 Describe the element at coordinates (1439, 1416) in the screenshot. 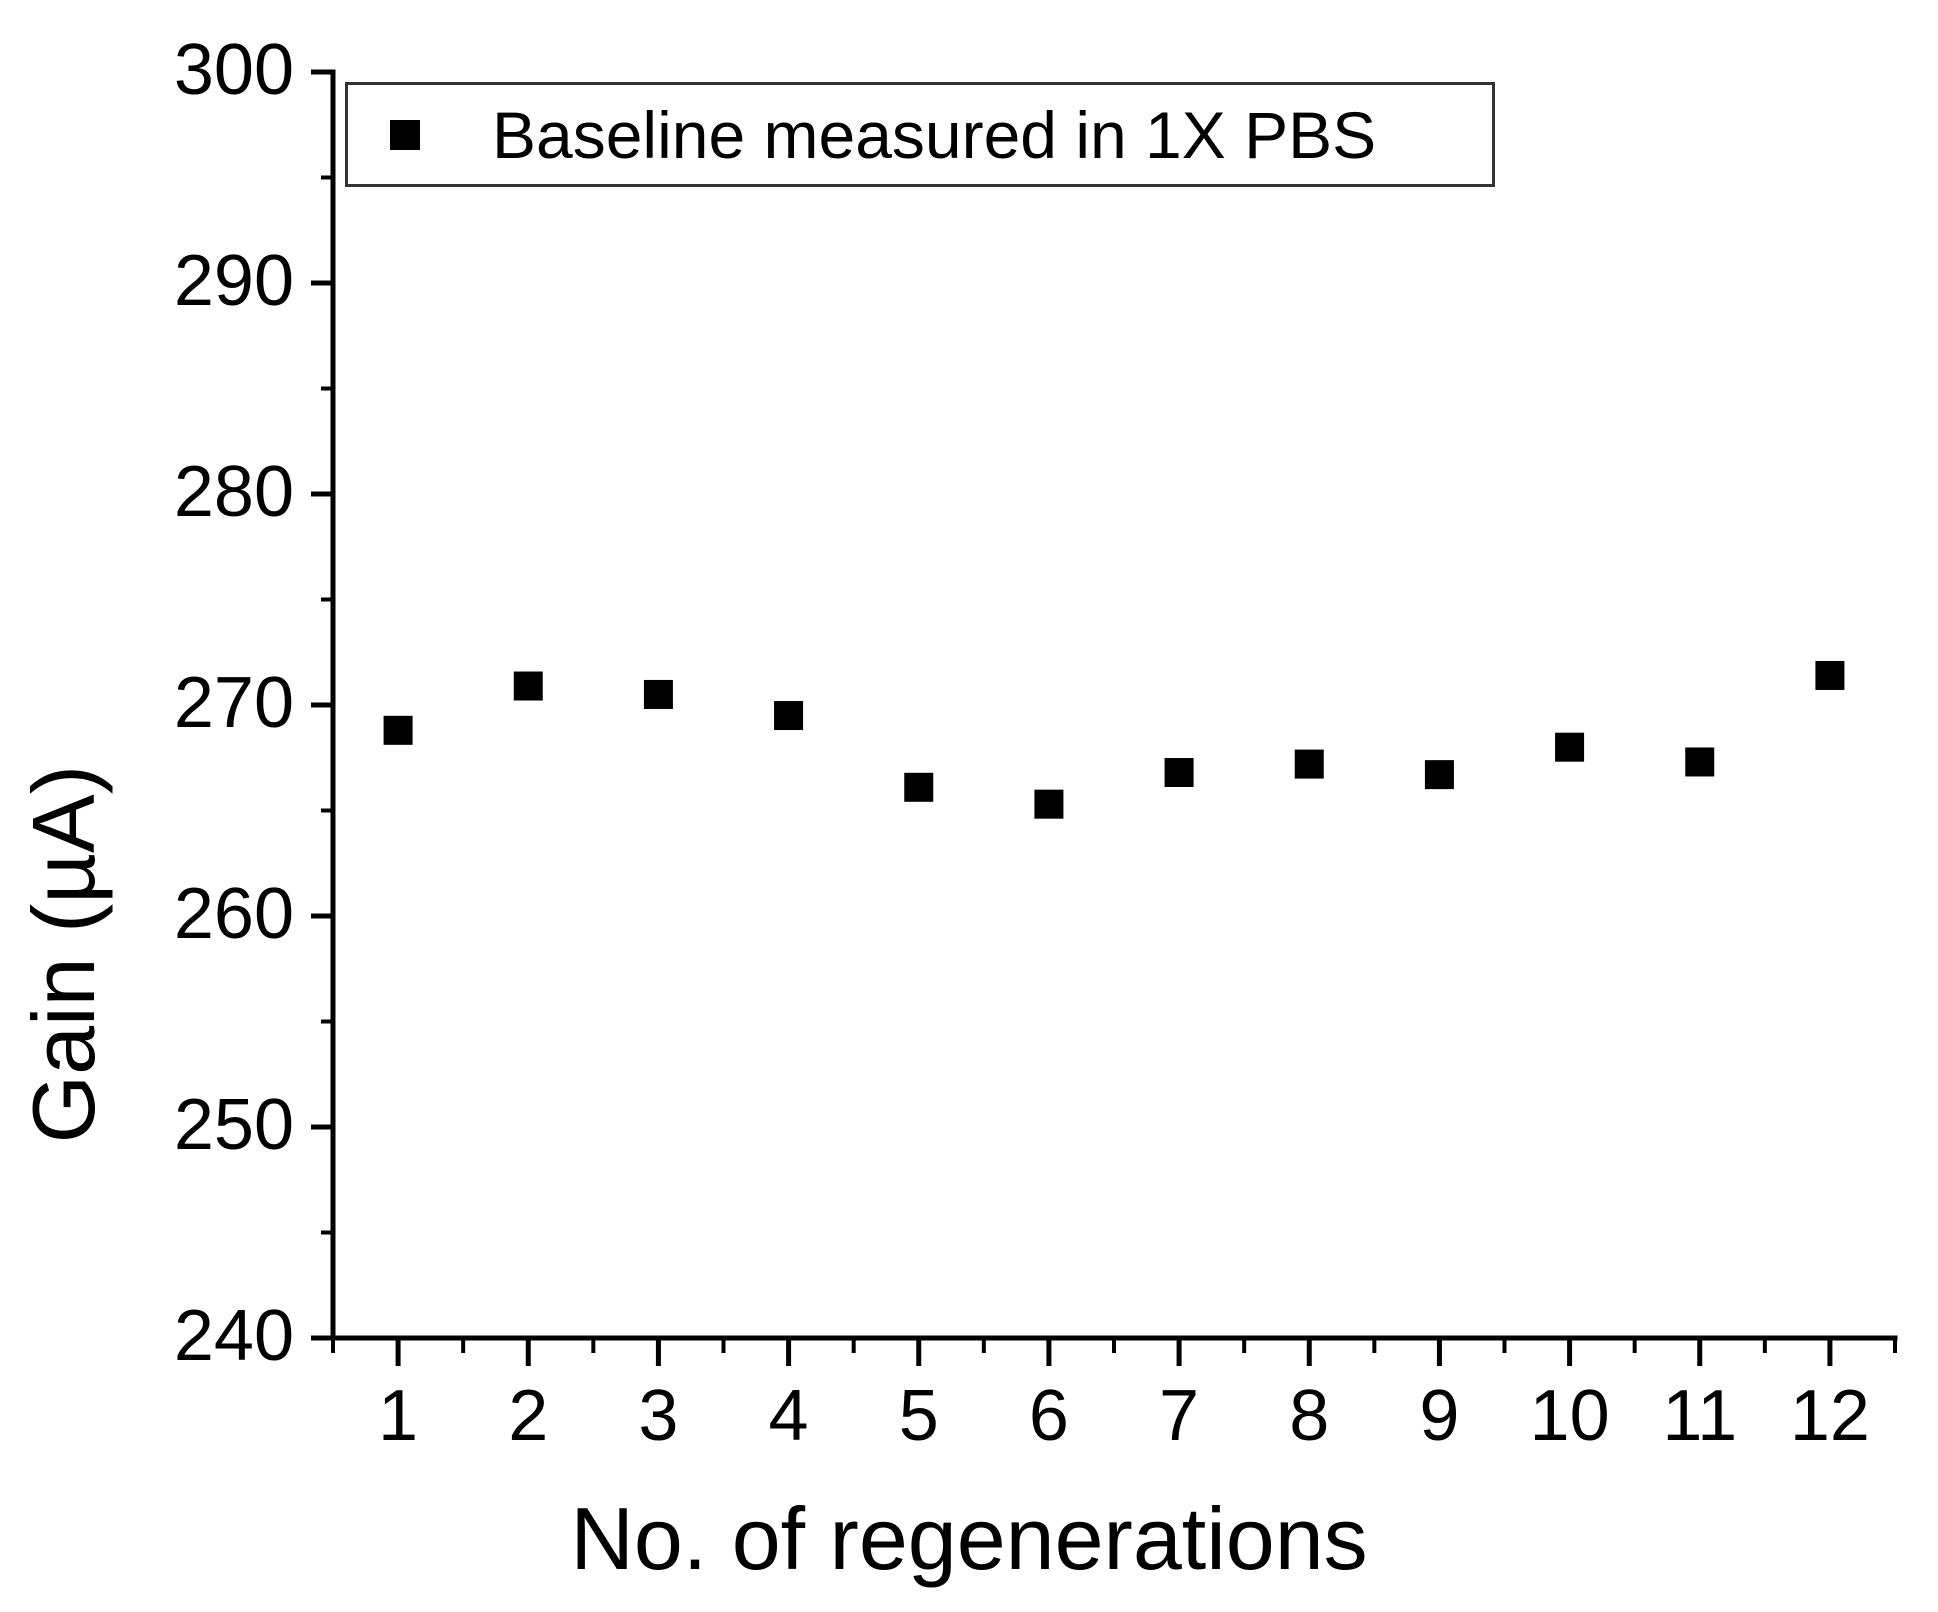

I see `x-tick-label: 9` at that location.